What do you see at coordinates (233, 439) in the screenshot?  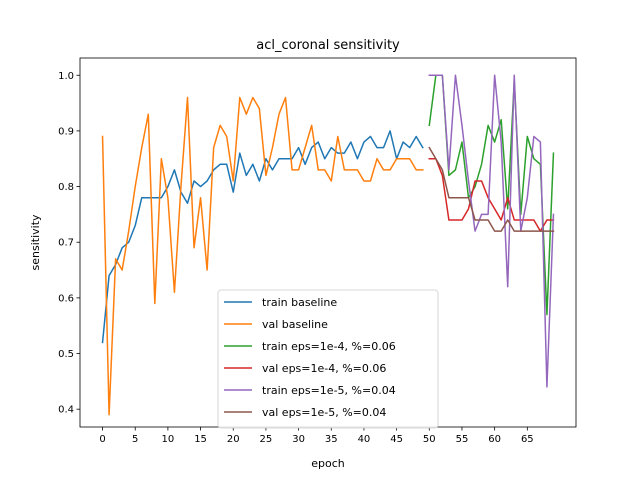 I see `x-tick-label: 20` at bounding box center [233, 439].